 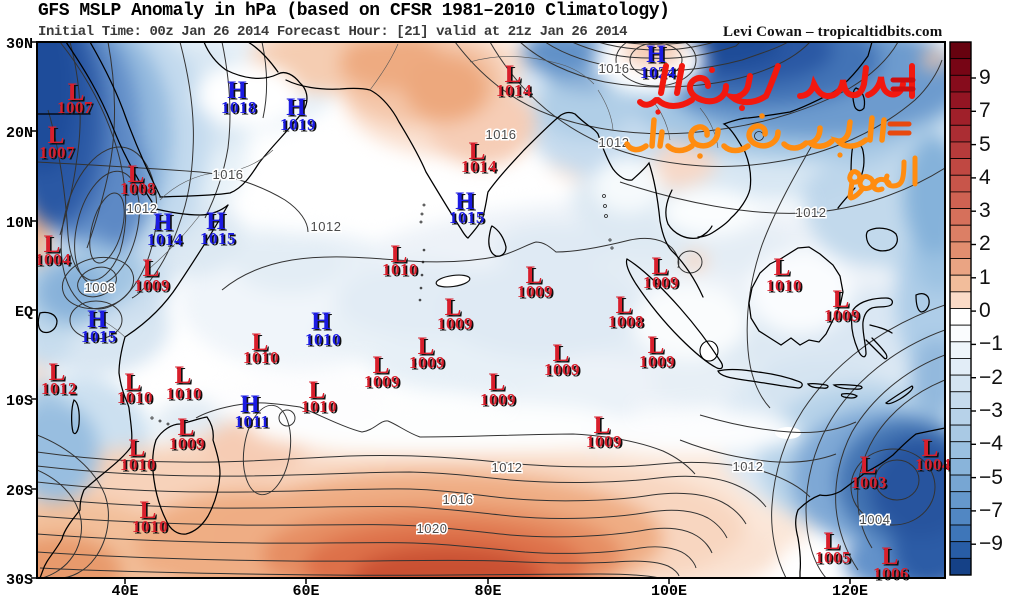 What do you see at coordinates (253, 423) in the screenshot?
I see `svg-text: 1011` at bounding box center [253, 423].